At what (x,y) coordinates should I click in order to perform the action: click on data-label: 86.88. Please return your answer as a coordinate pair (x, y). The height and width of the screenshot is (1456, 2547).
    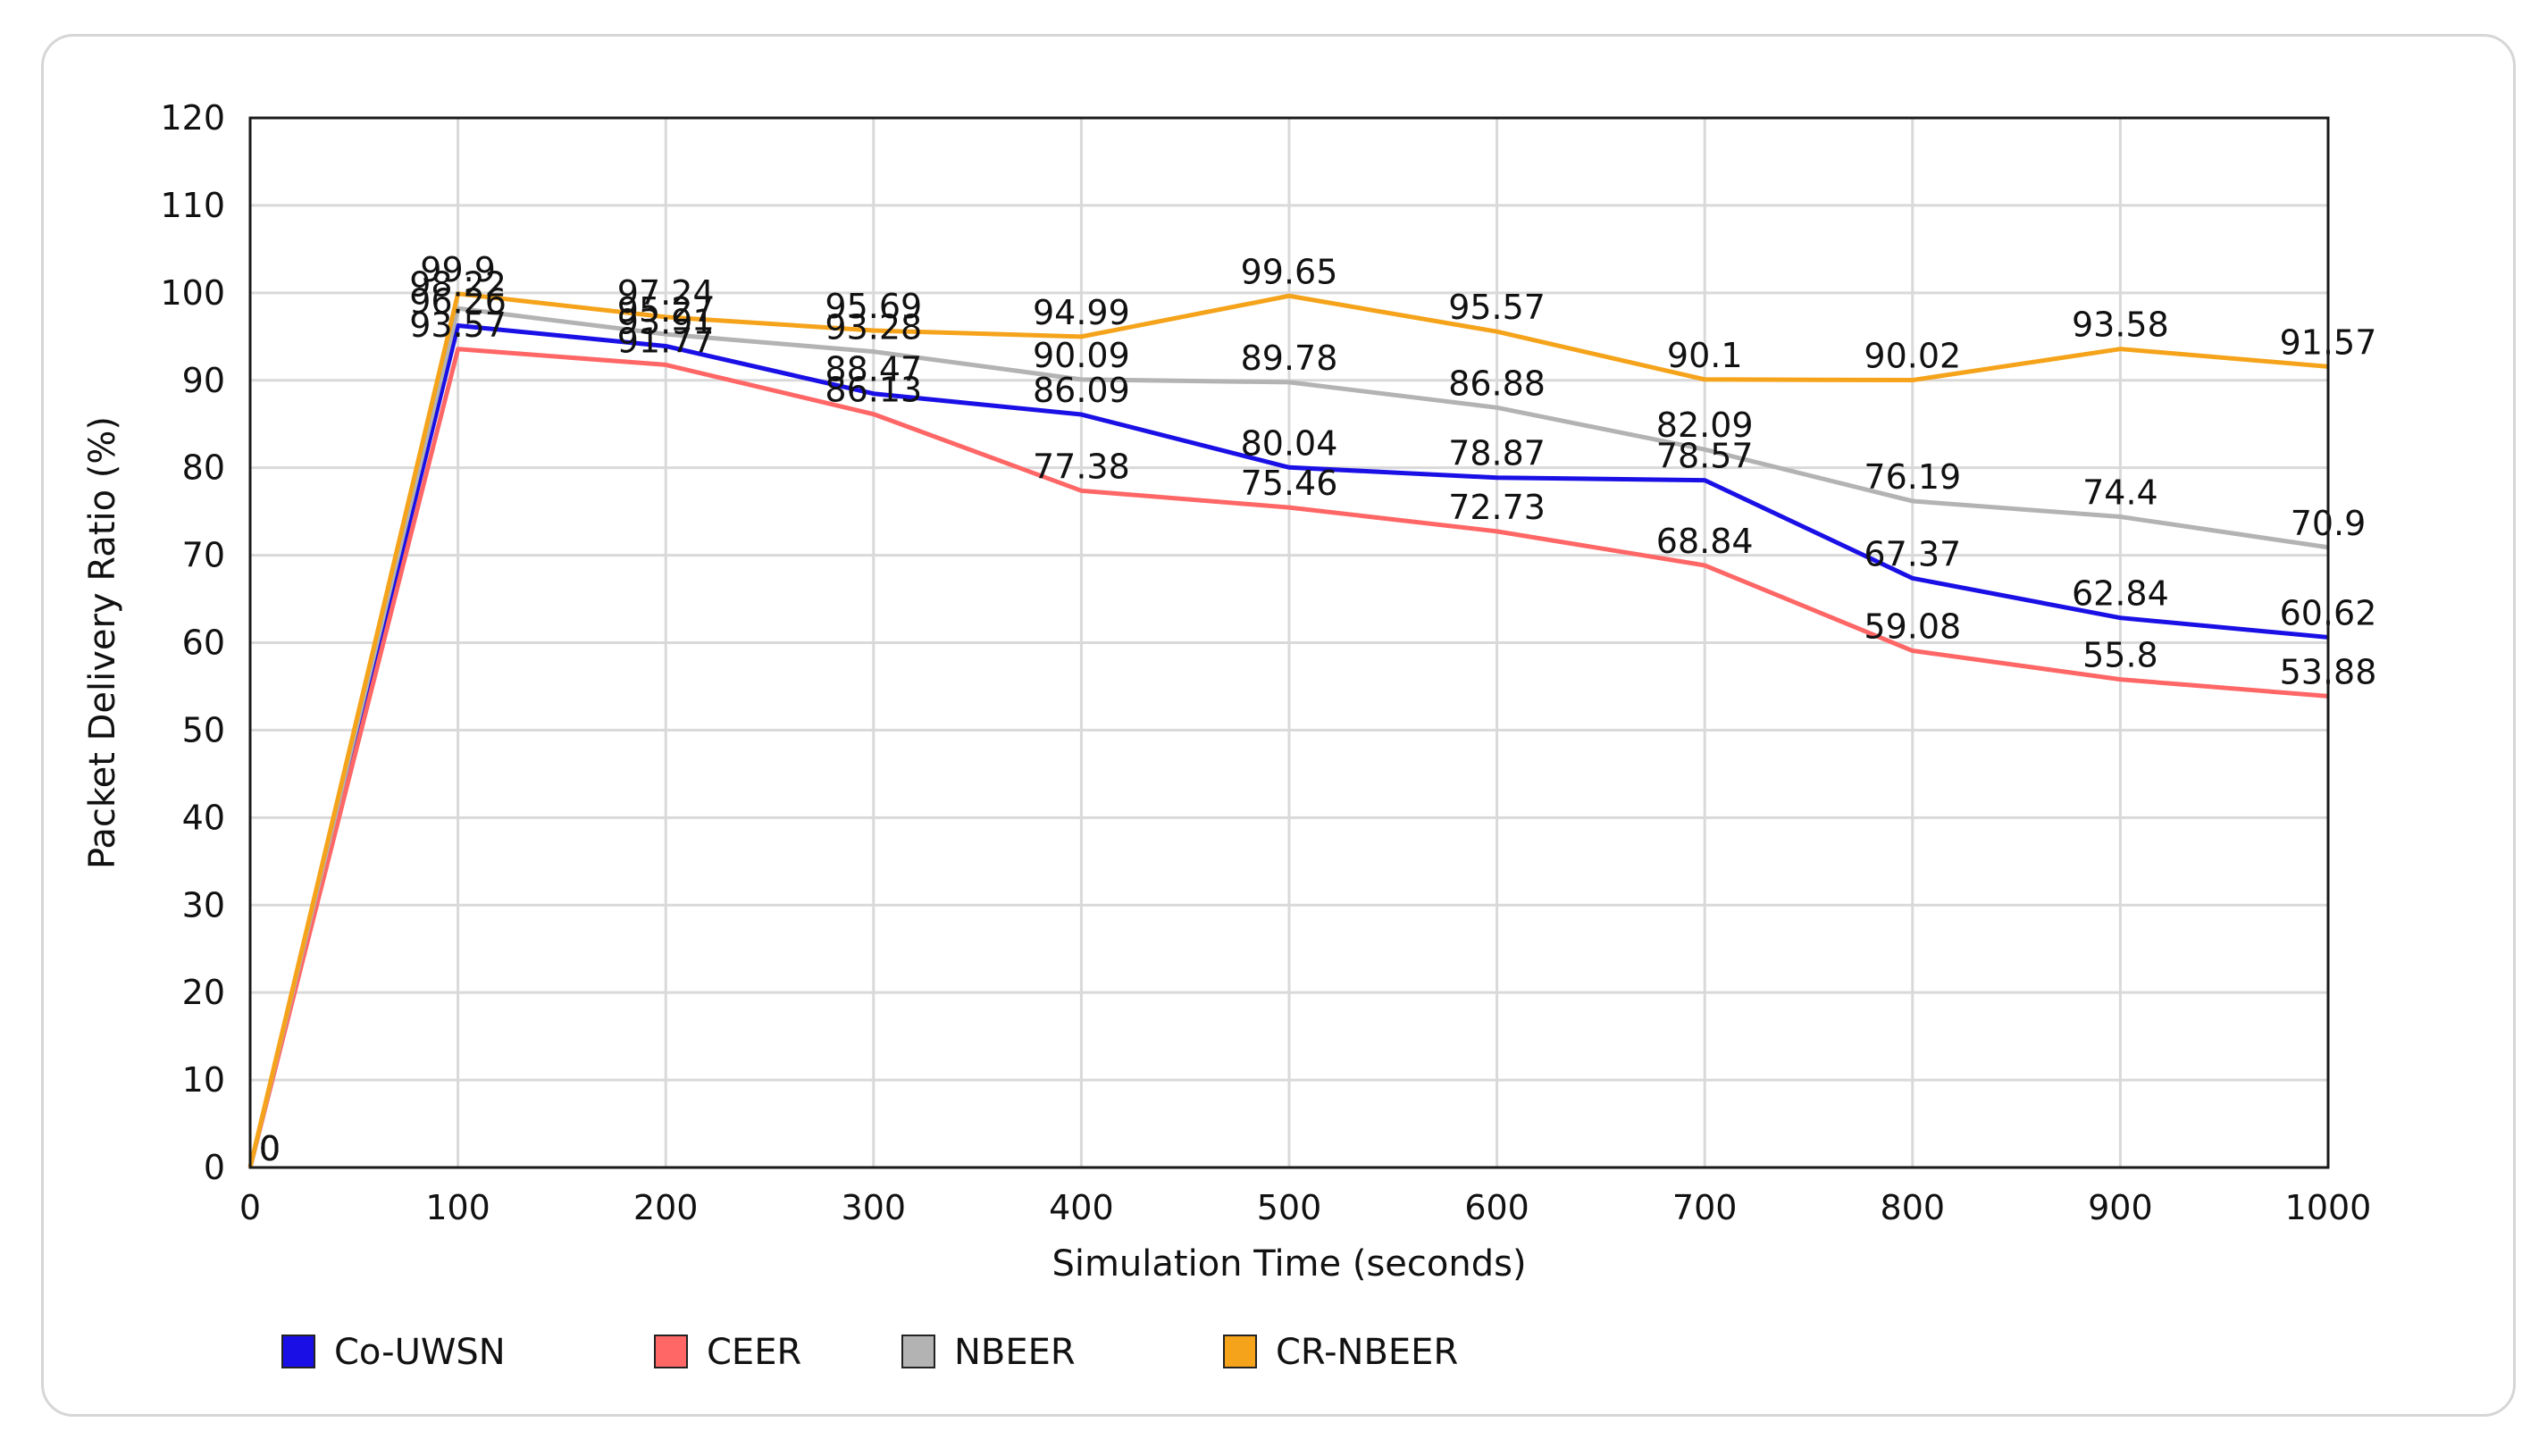
    Looking at the image, I should click on (1497, 383).